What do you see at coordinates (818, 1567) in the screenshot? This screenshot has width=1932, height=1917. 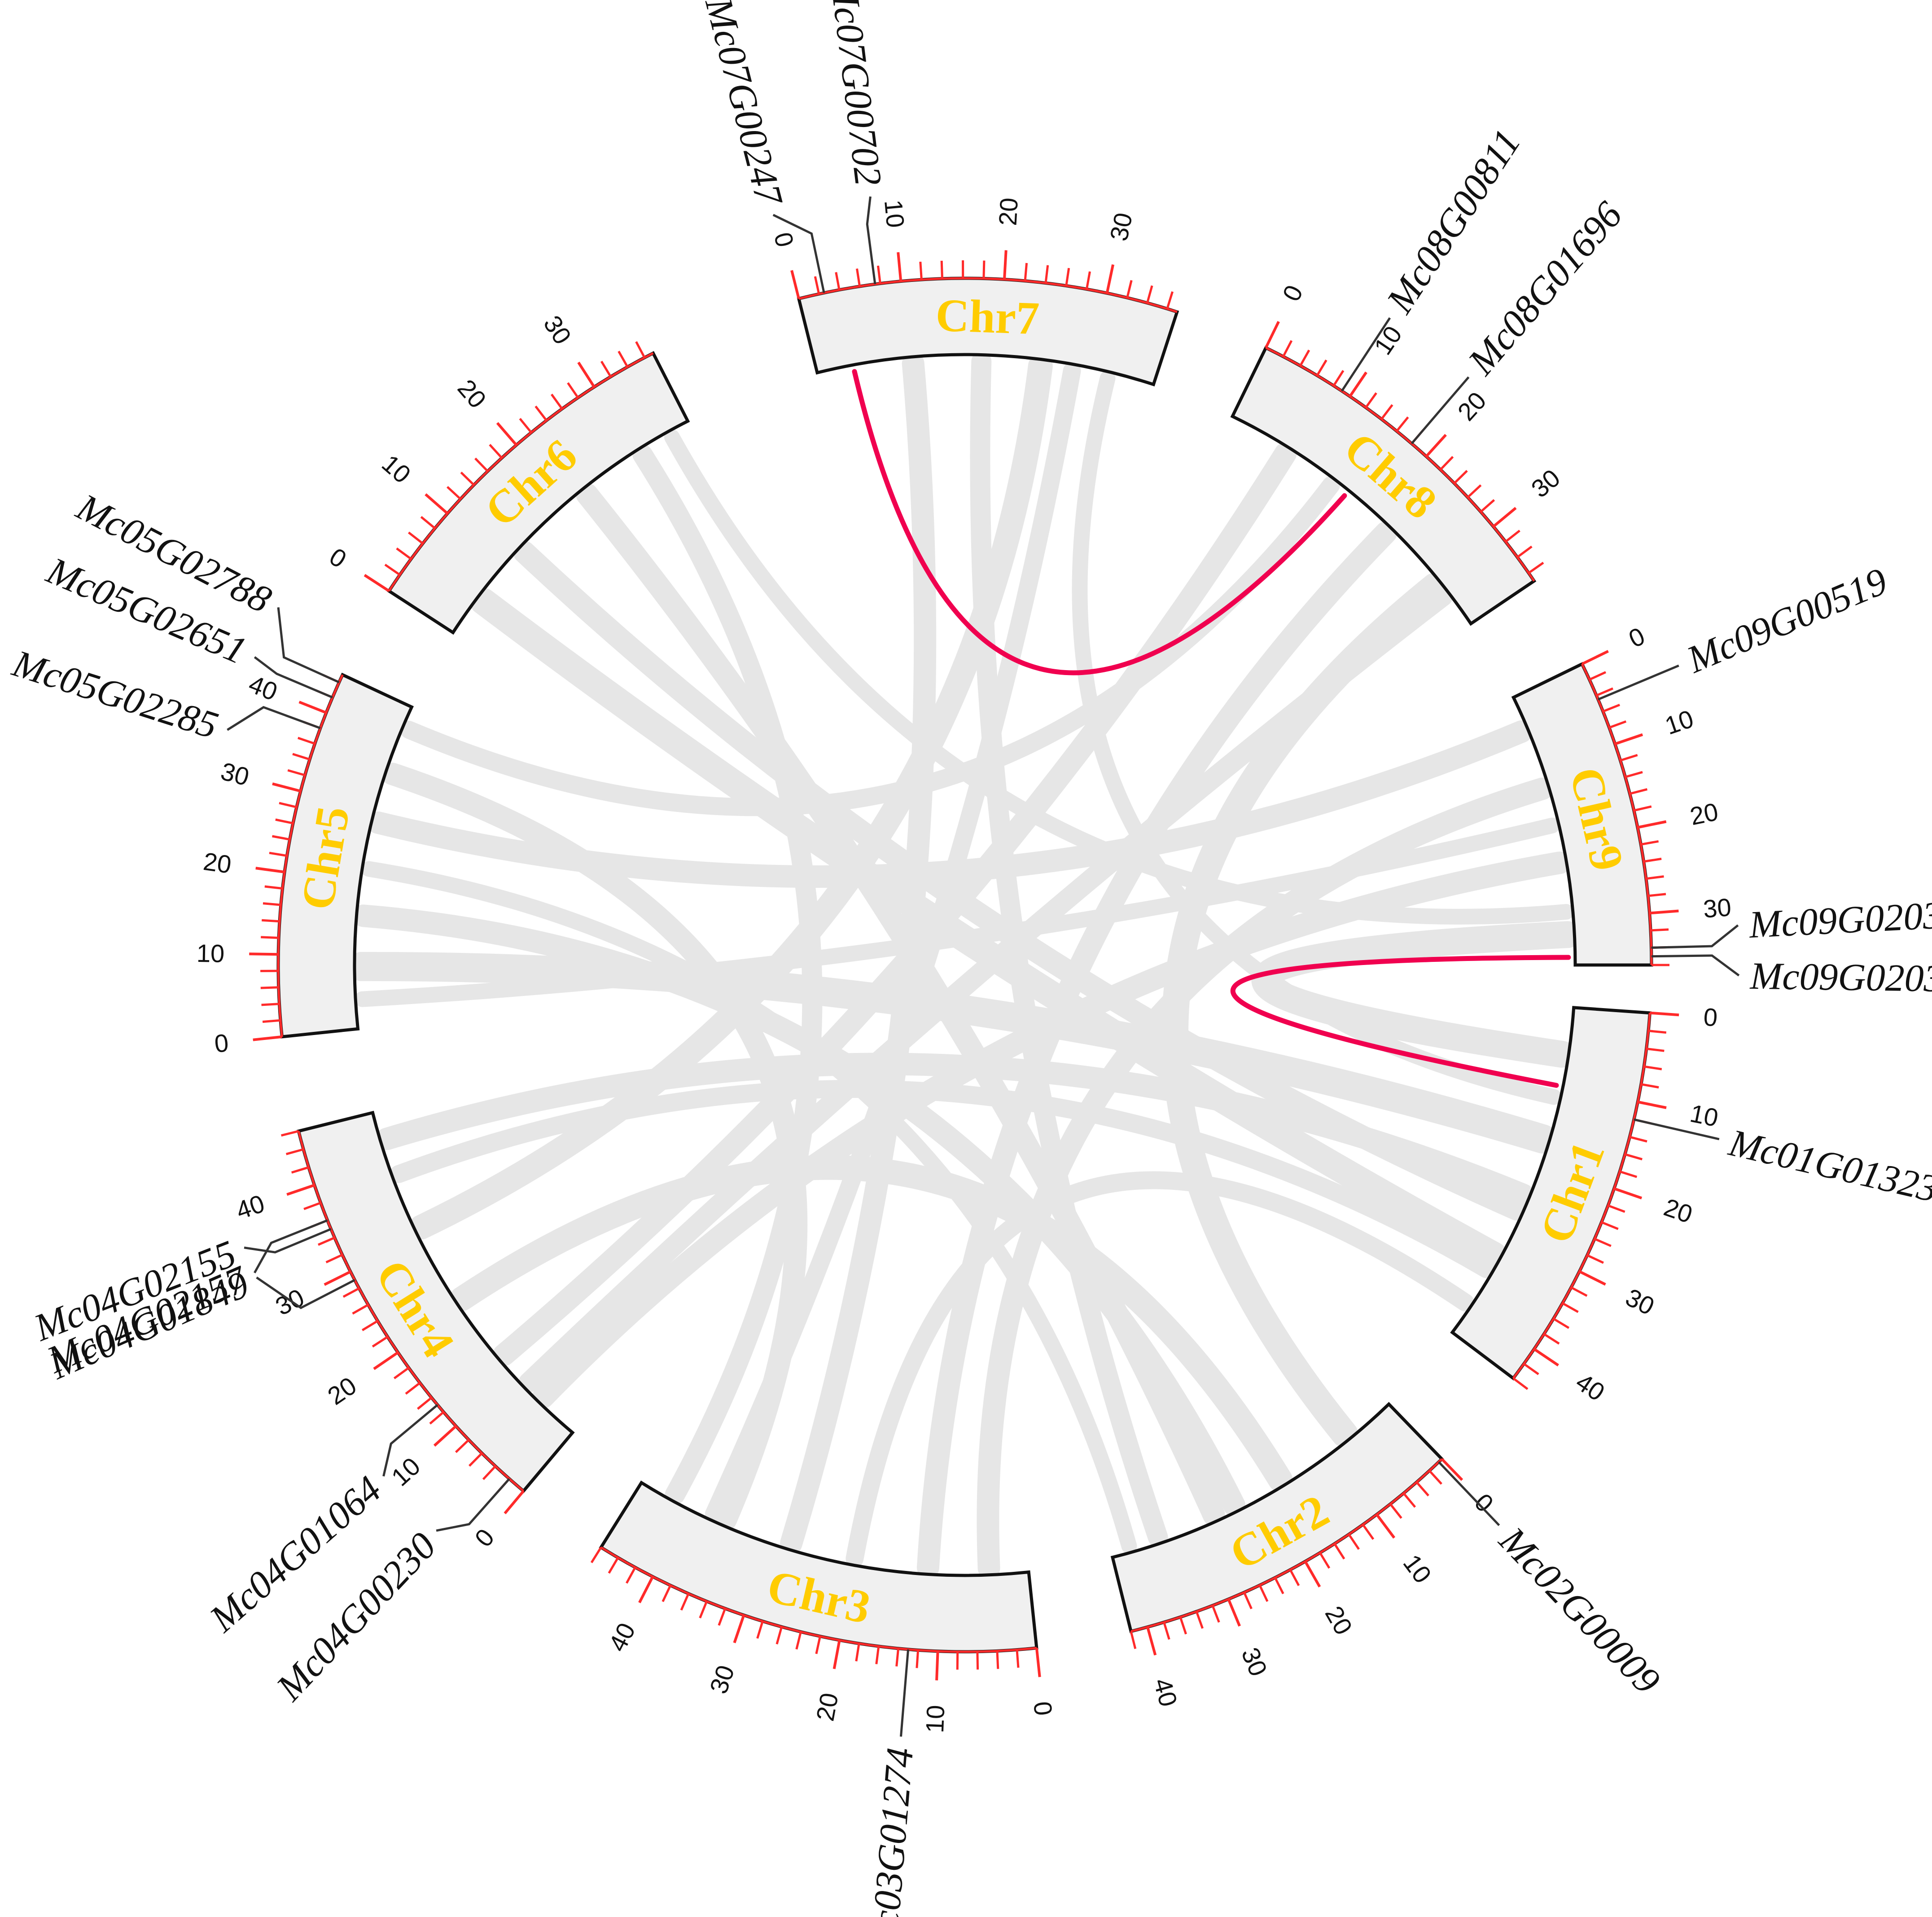 I see `chromosome-band` at bounding box center [818, 1567].